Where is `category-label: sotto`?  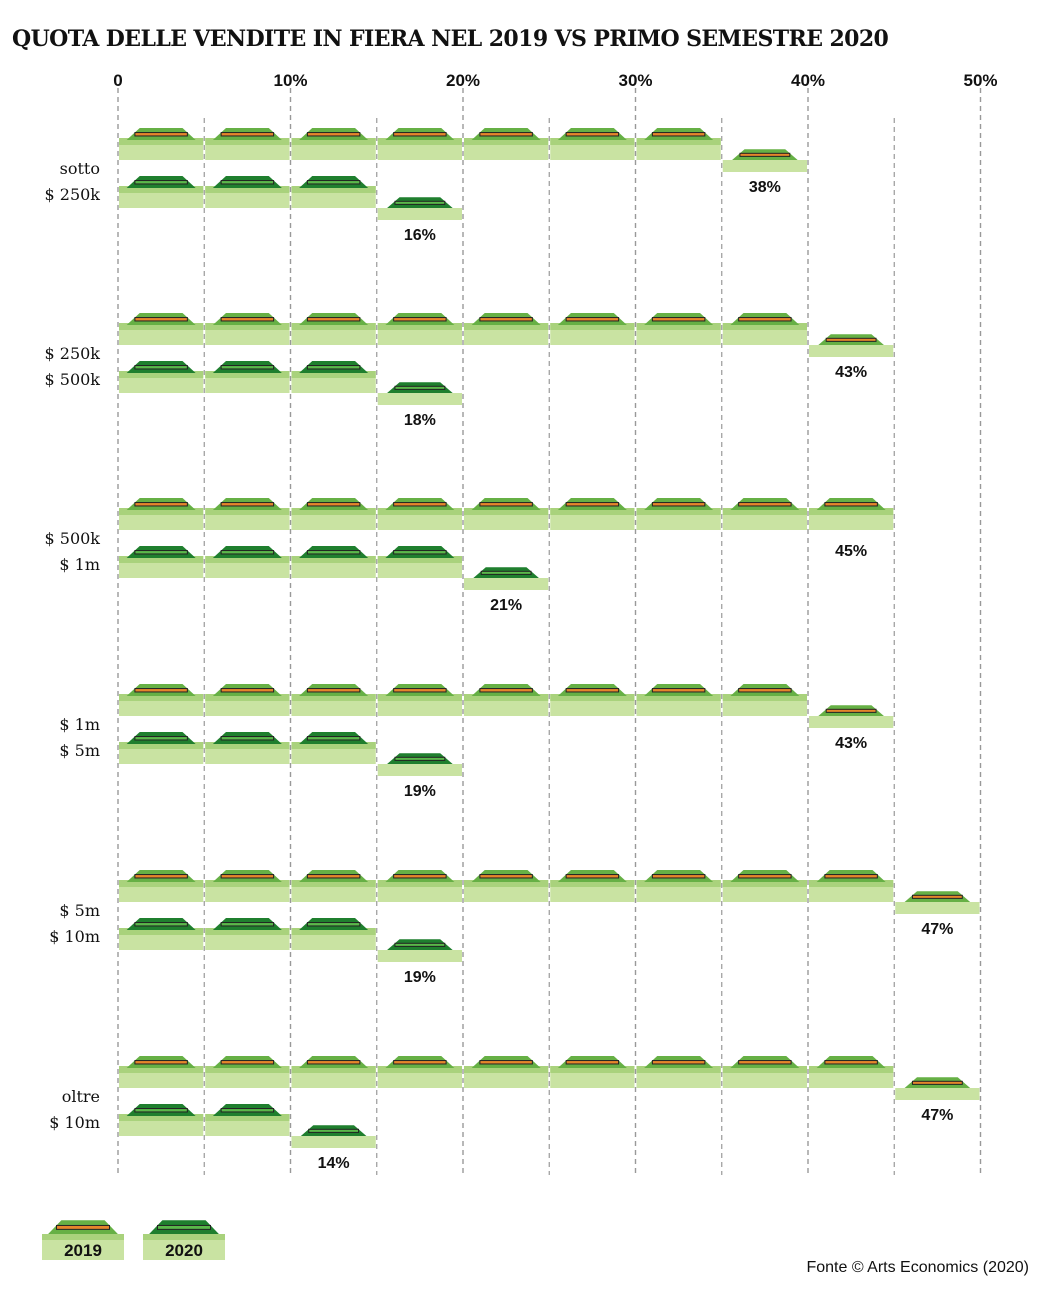
category-label: sotto is located at coordinates (80, 168).